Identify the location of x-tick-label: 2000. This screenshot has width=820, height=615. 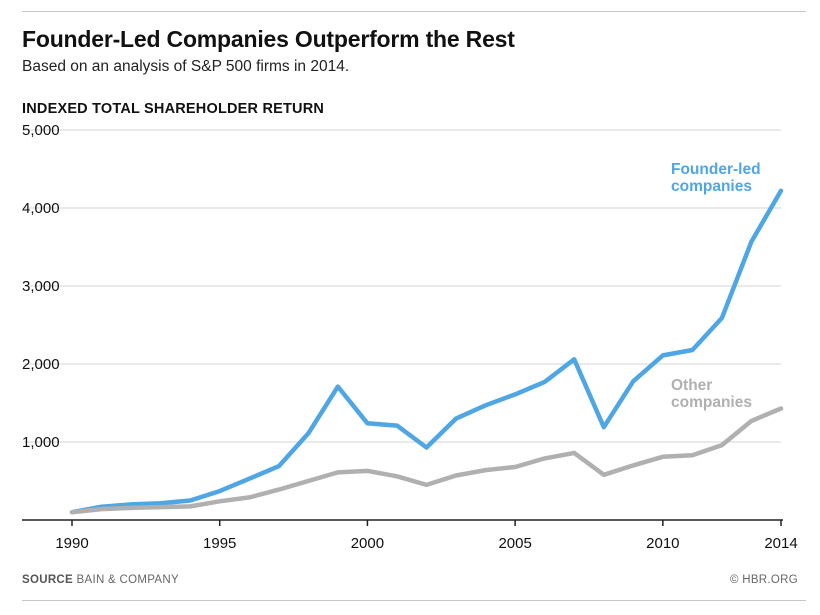
(367, 543).